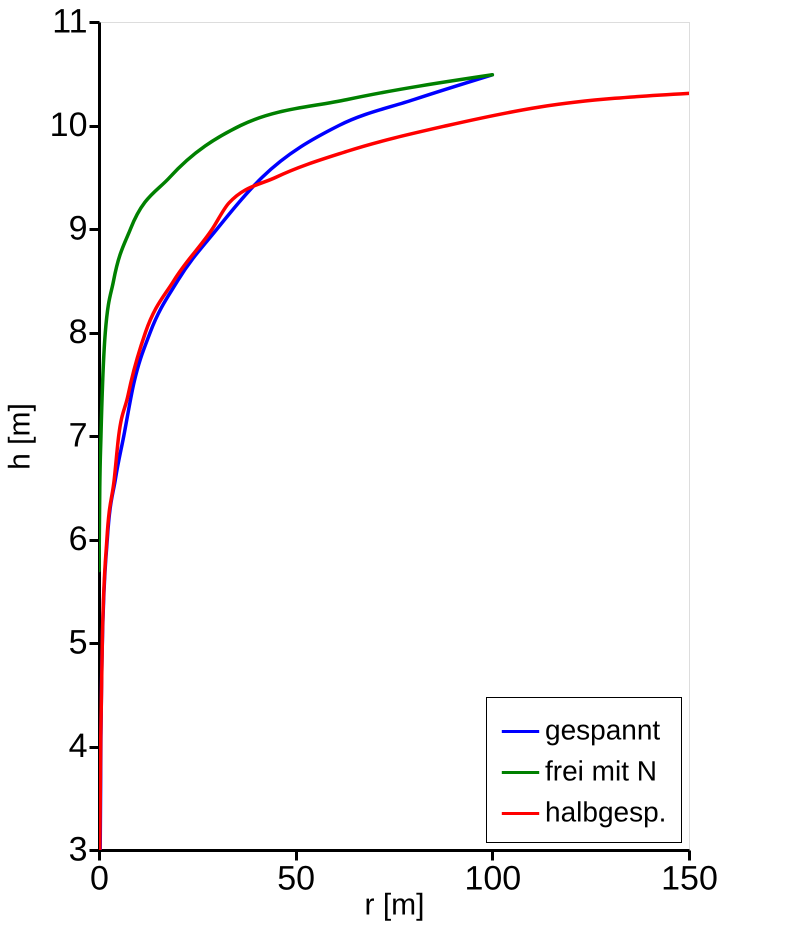 The height and width of the screenshot is (936, 802). What do you see at coordinates (296, 879) in the screenshot?
I see `x-tick-label: 50` at bounding box center [296, 879].